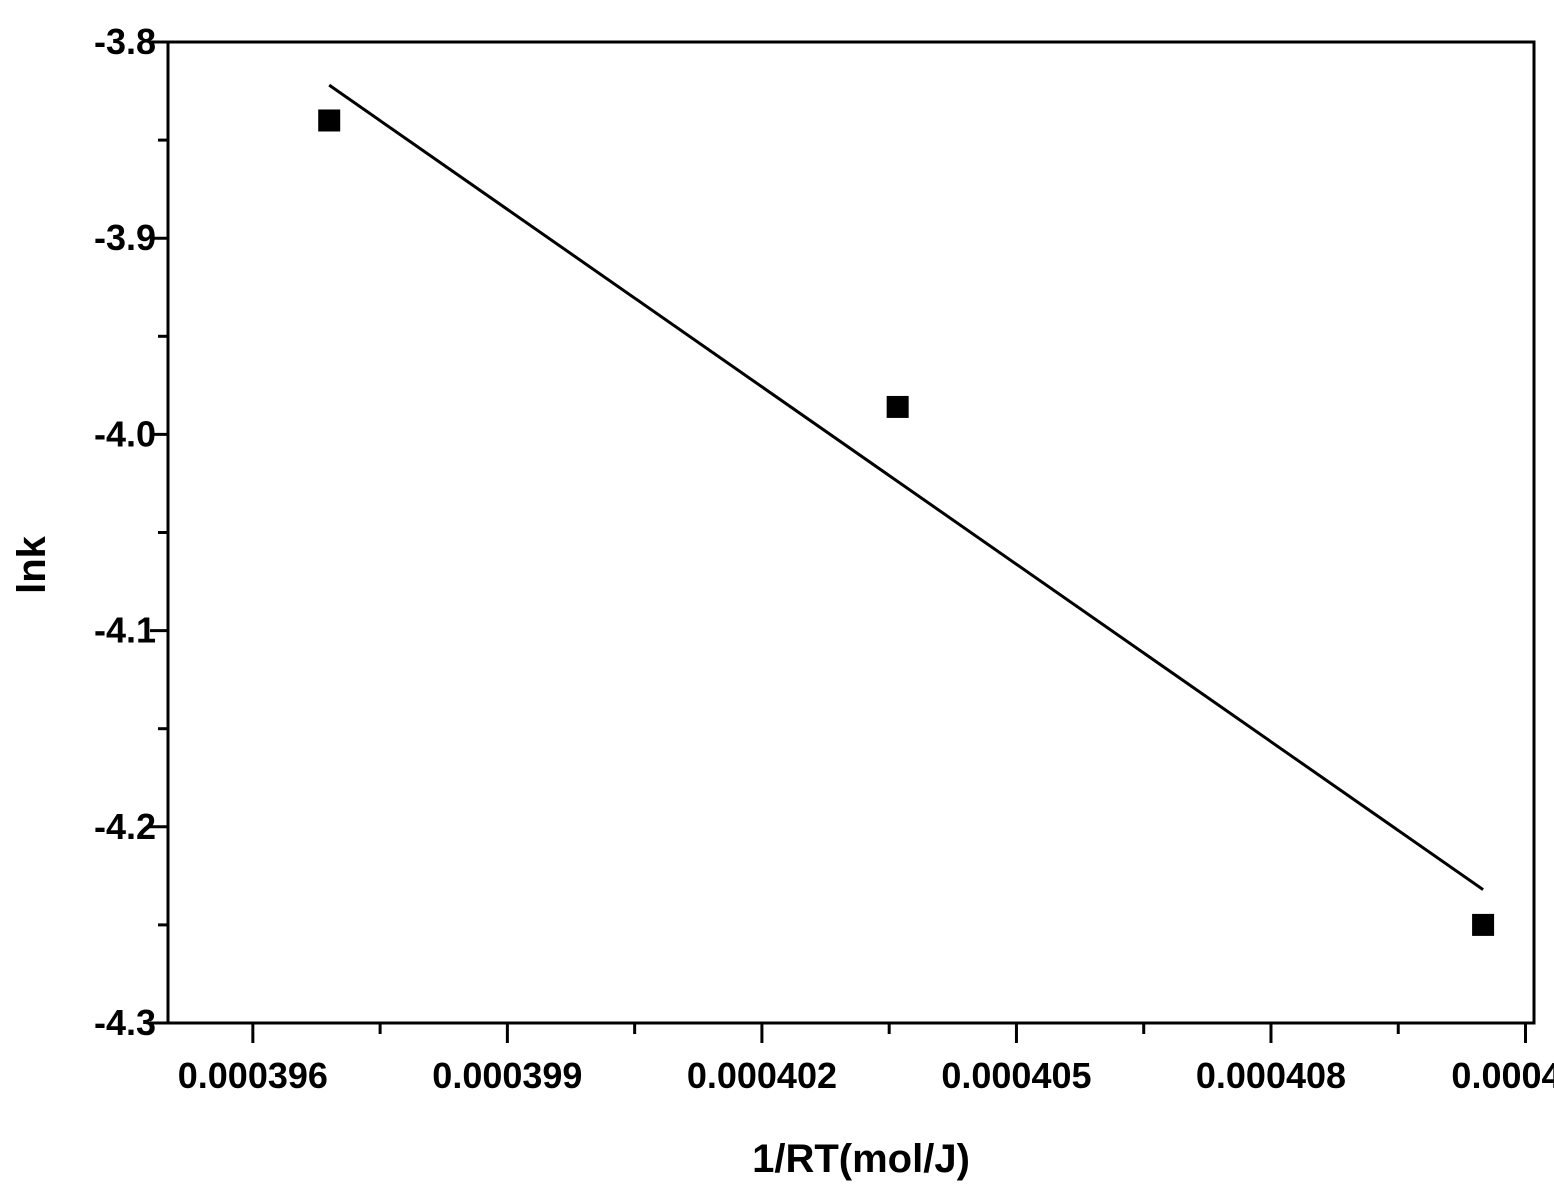 The height and width of the screenshot is (1195, 1554). Describe the element at coordinates (32, 564) in the screenshot. I see `y-axis-title: lnk` at that location.